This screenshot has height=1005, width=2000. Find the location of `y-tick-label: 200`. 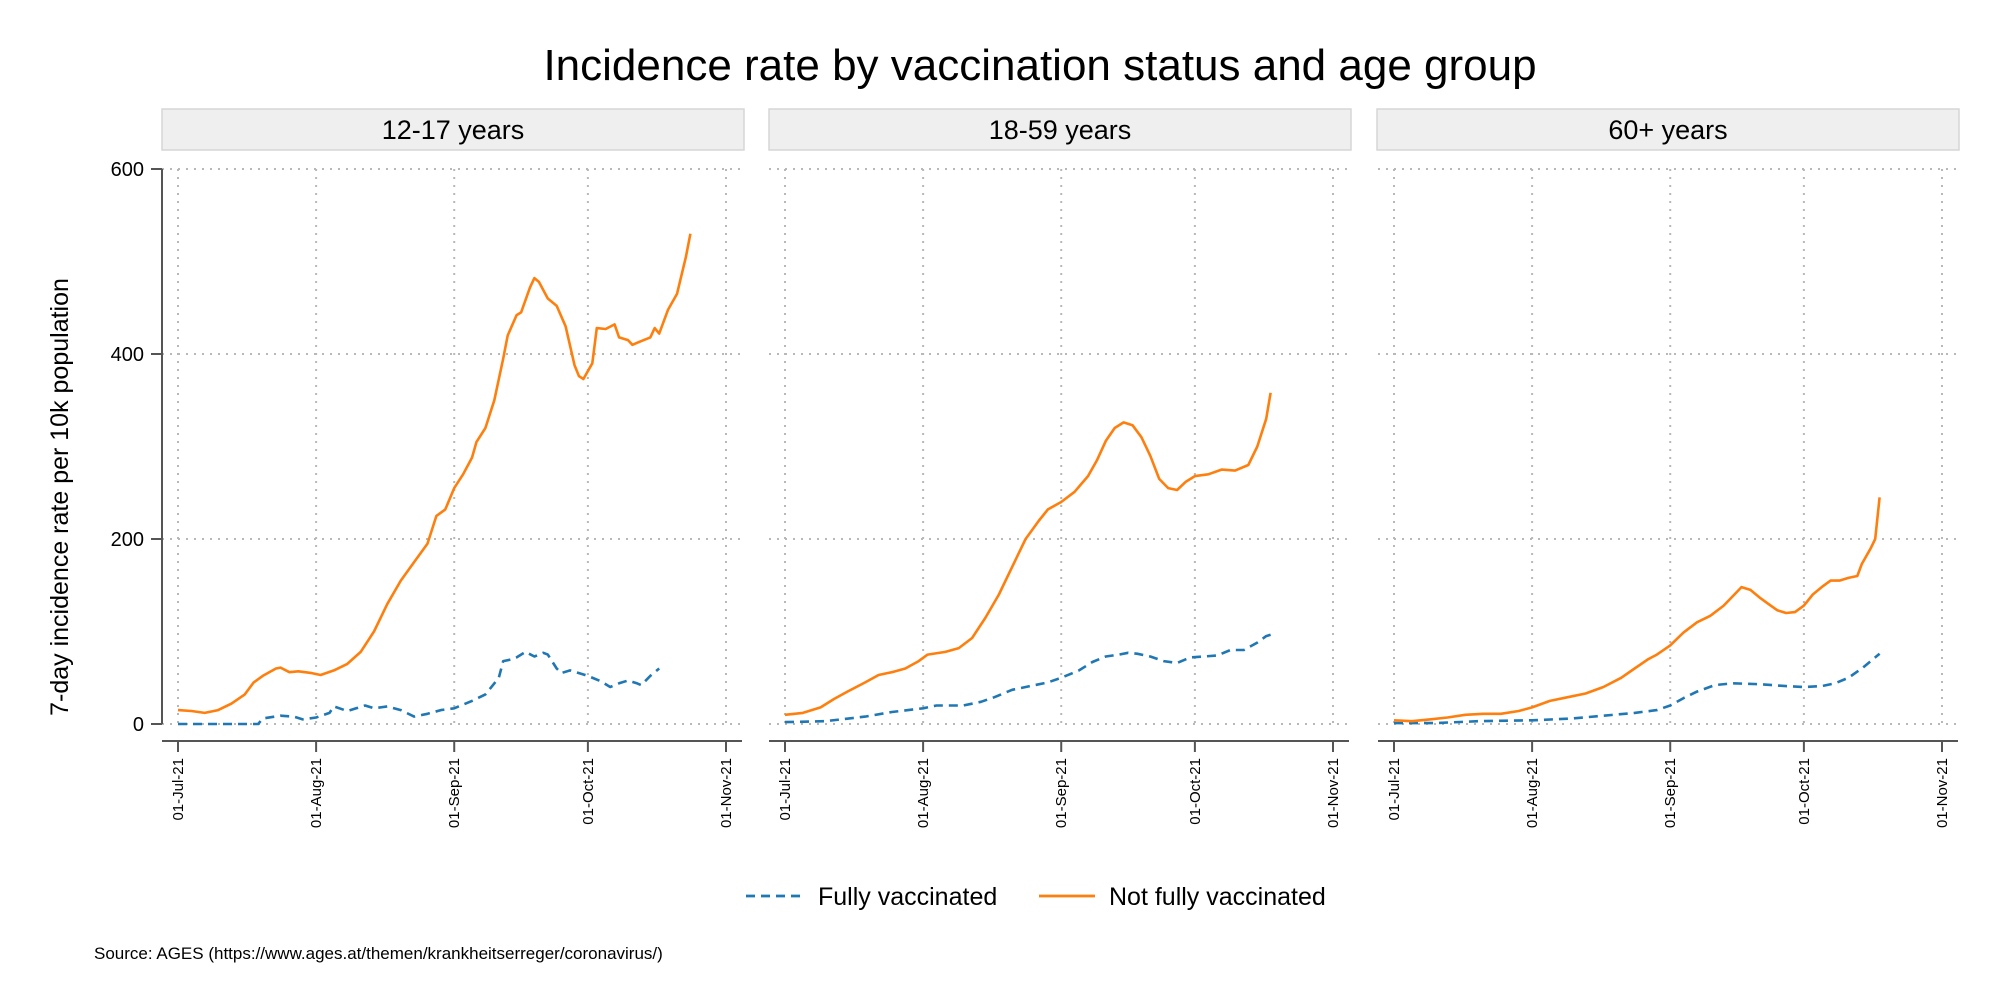

y-tick-label: 200 is located at coordinates (127, 540).